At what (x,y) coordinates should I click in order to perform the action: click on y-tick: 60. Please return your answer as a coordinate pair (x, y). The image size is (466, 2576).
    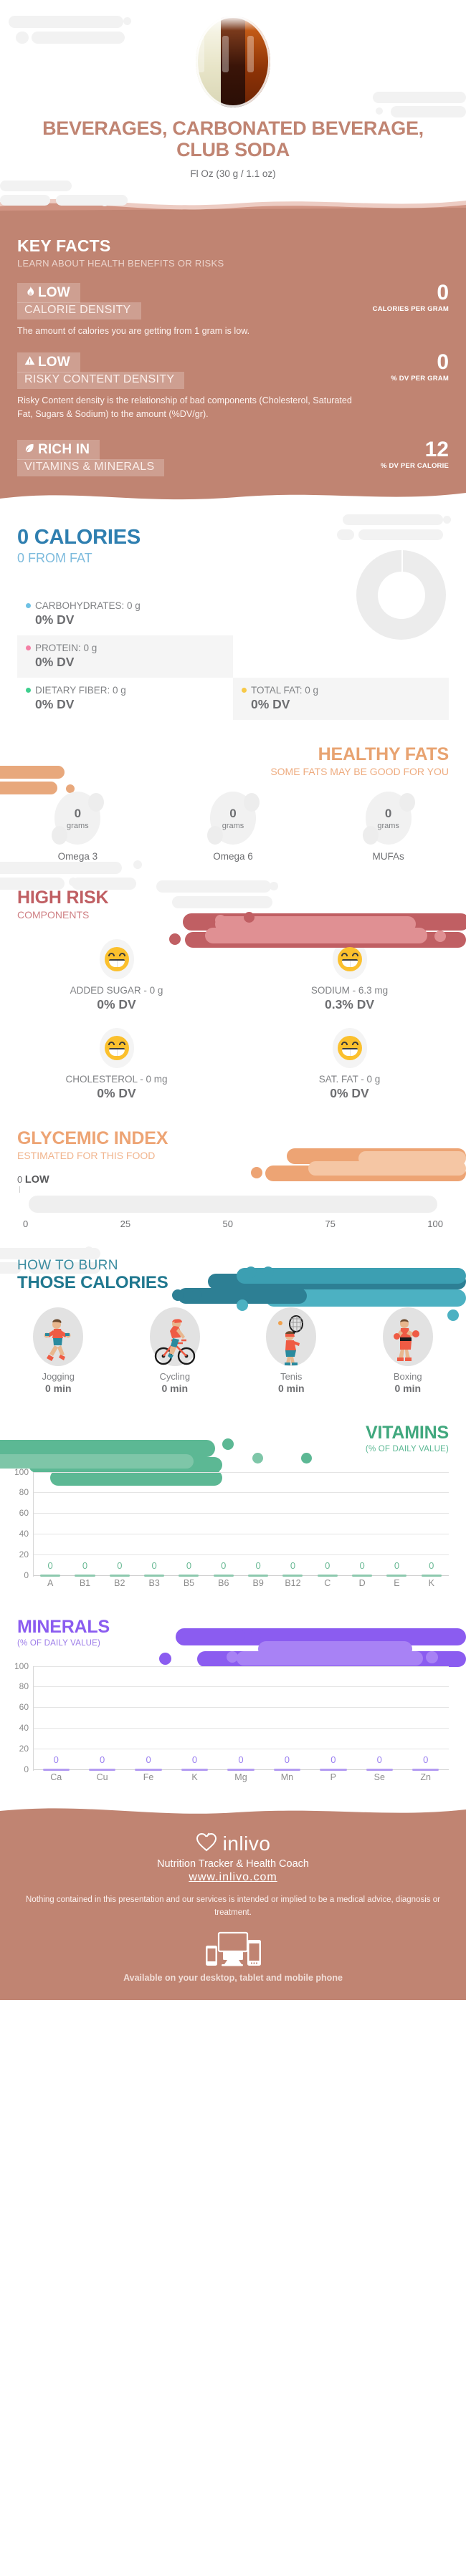
    Looking at the image, I should click on (24, 1513).